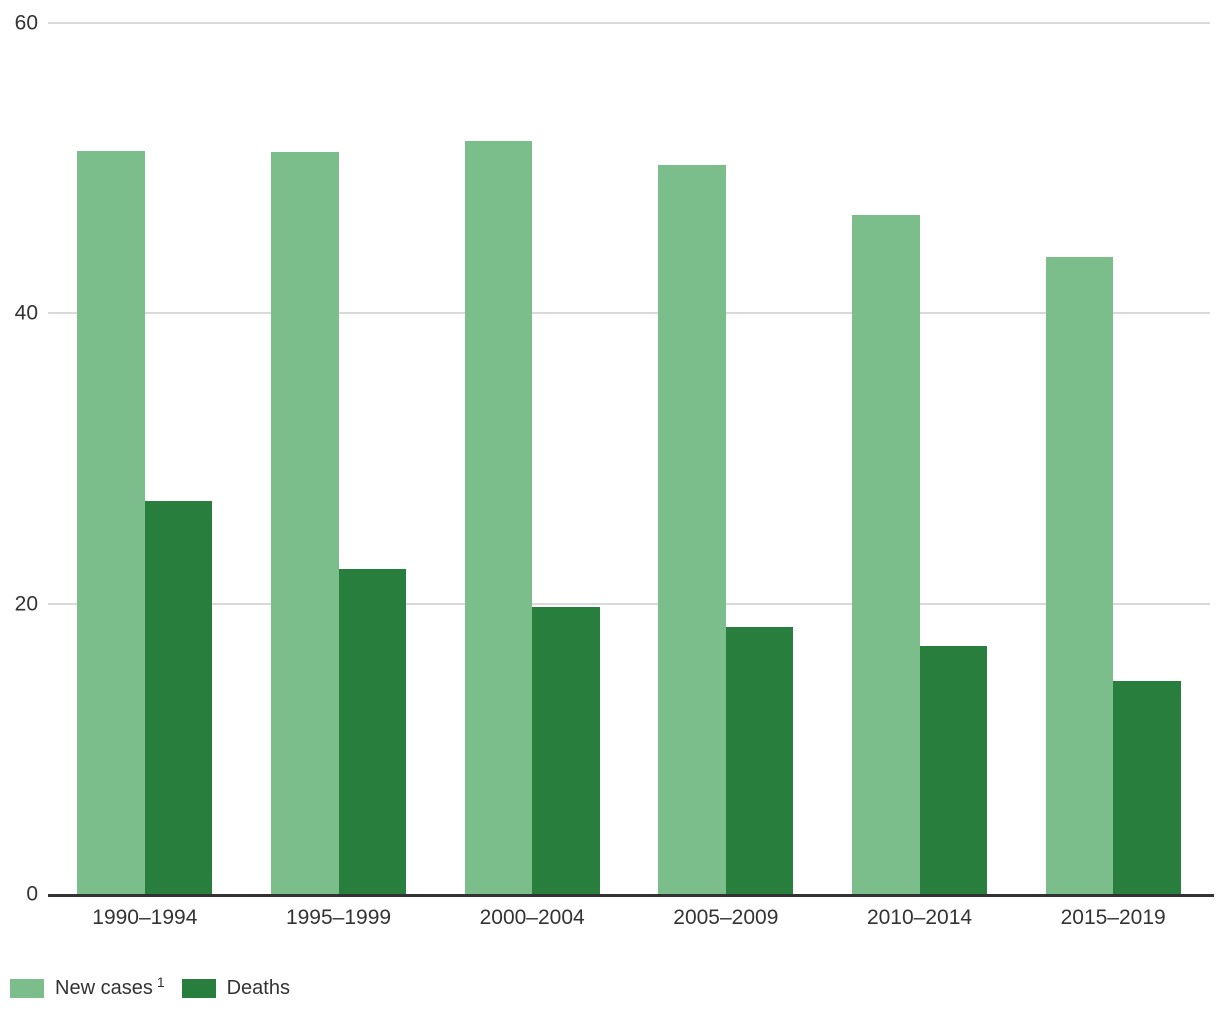 The image size is (1220, 1020). What do you see at coordinates (1113, 917) in the screenshot?
I see `x-tick-label: 2015–2019` at bounding box center [1113, 917].